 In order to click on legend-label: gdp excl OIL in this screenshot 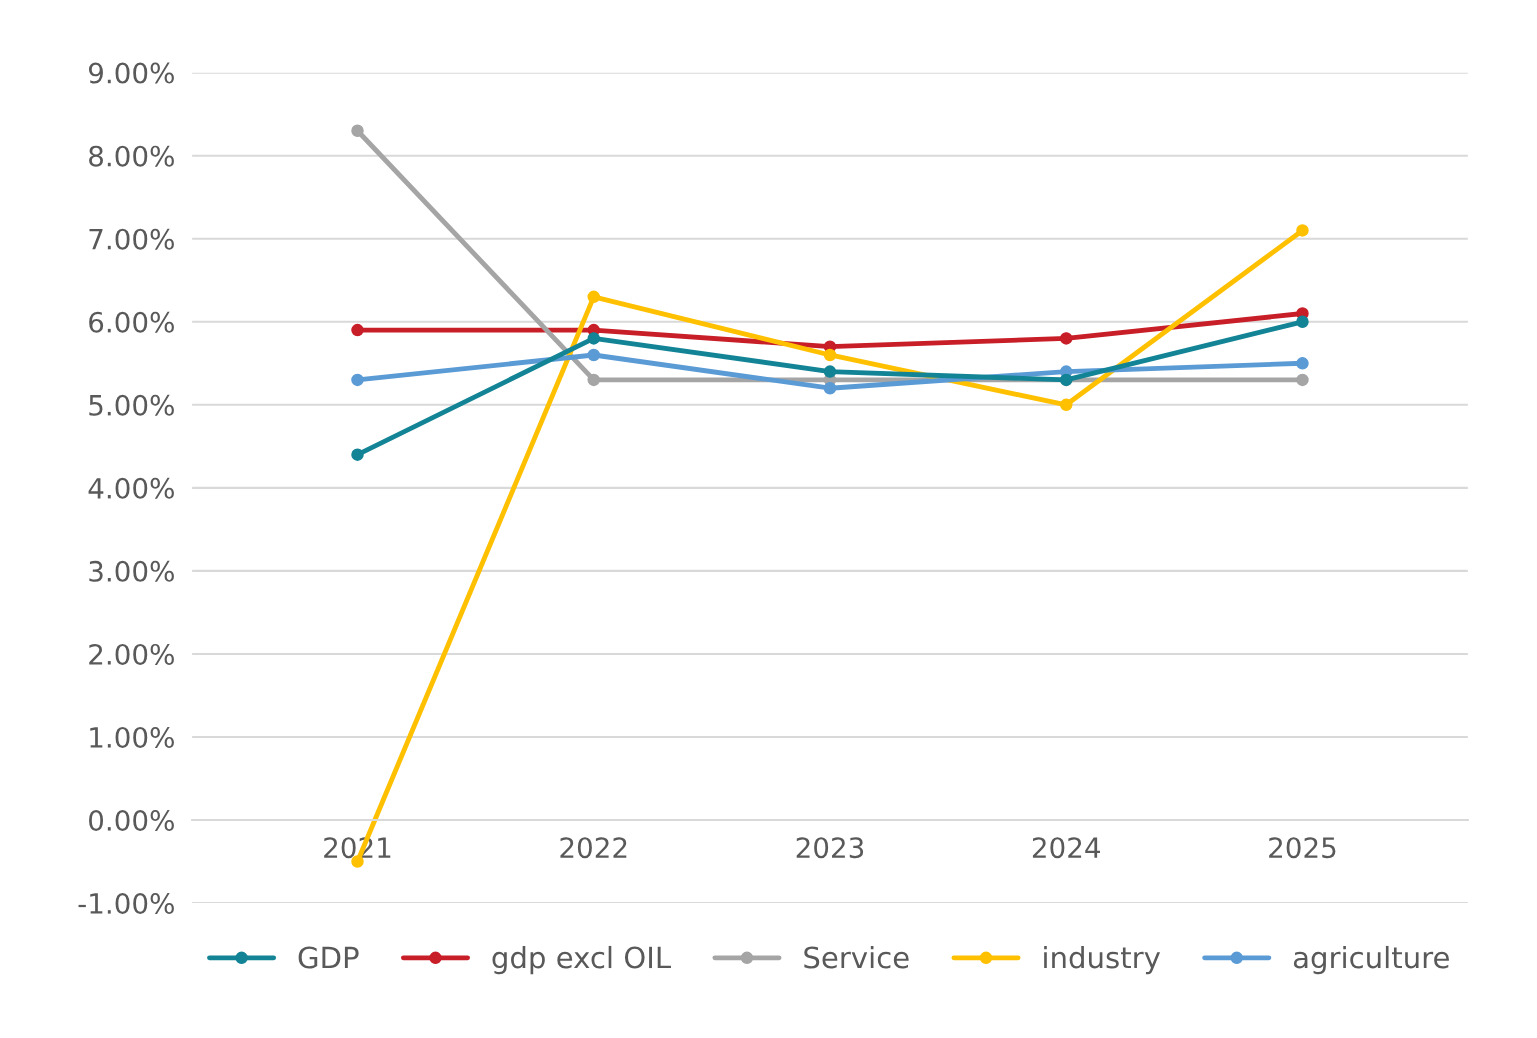, I will do `click(581, 960)`.